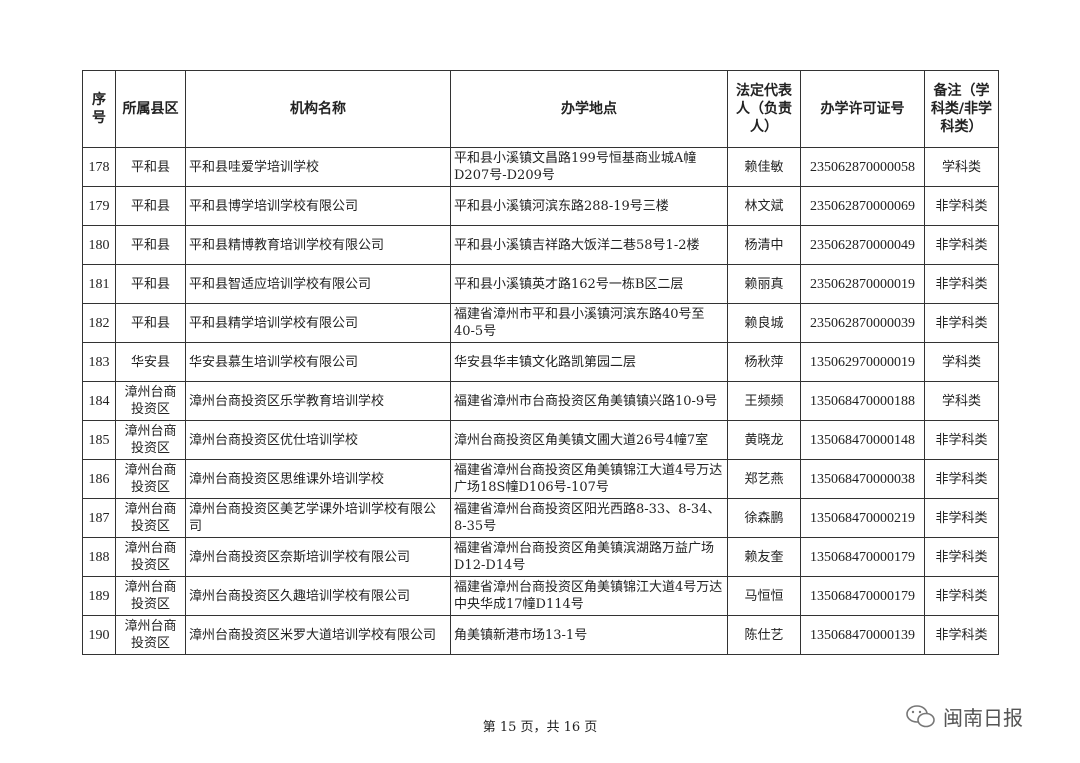 The image size is (1080, 763). I want to click on cell-address: 平和县小溪镇英才路162号一栋B区二层, so click(589, 284).